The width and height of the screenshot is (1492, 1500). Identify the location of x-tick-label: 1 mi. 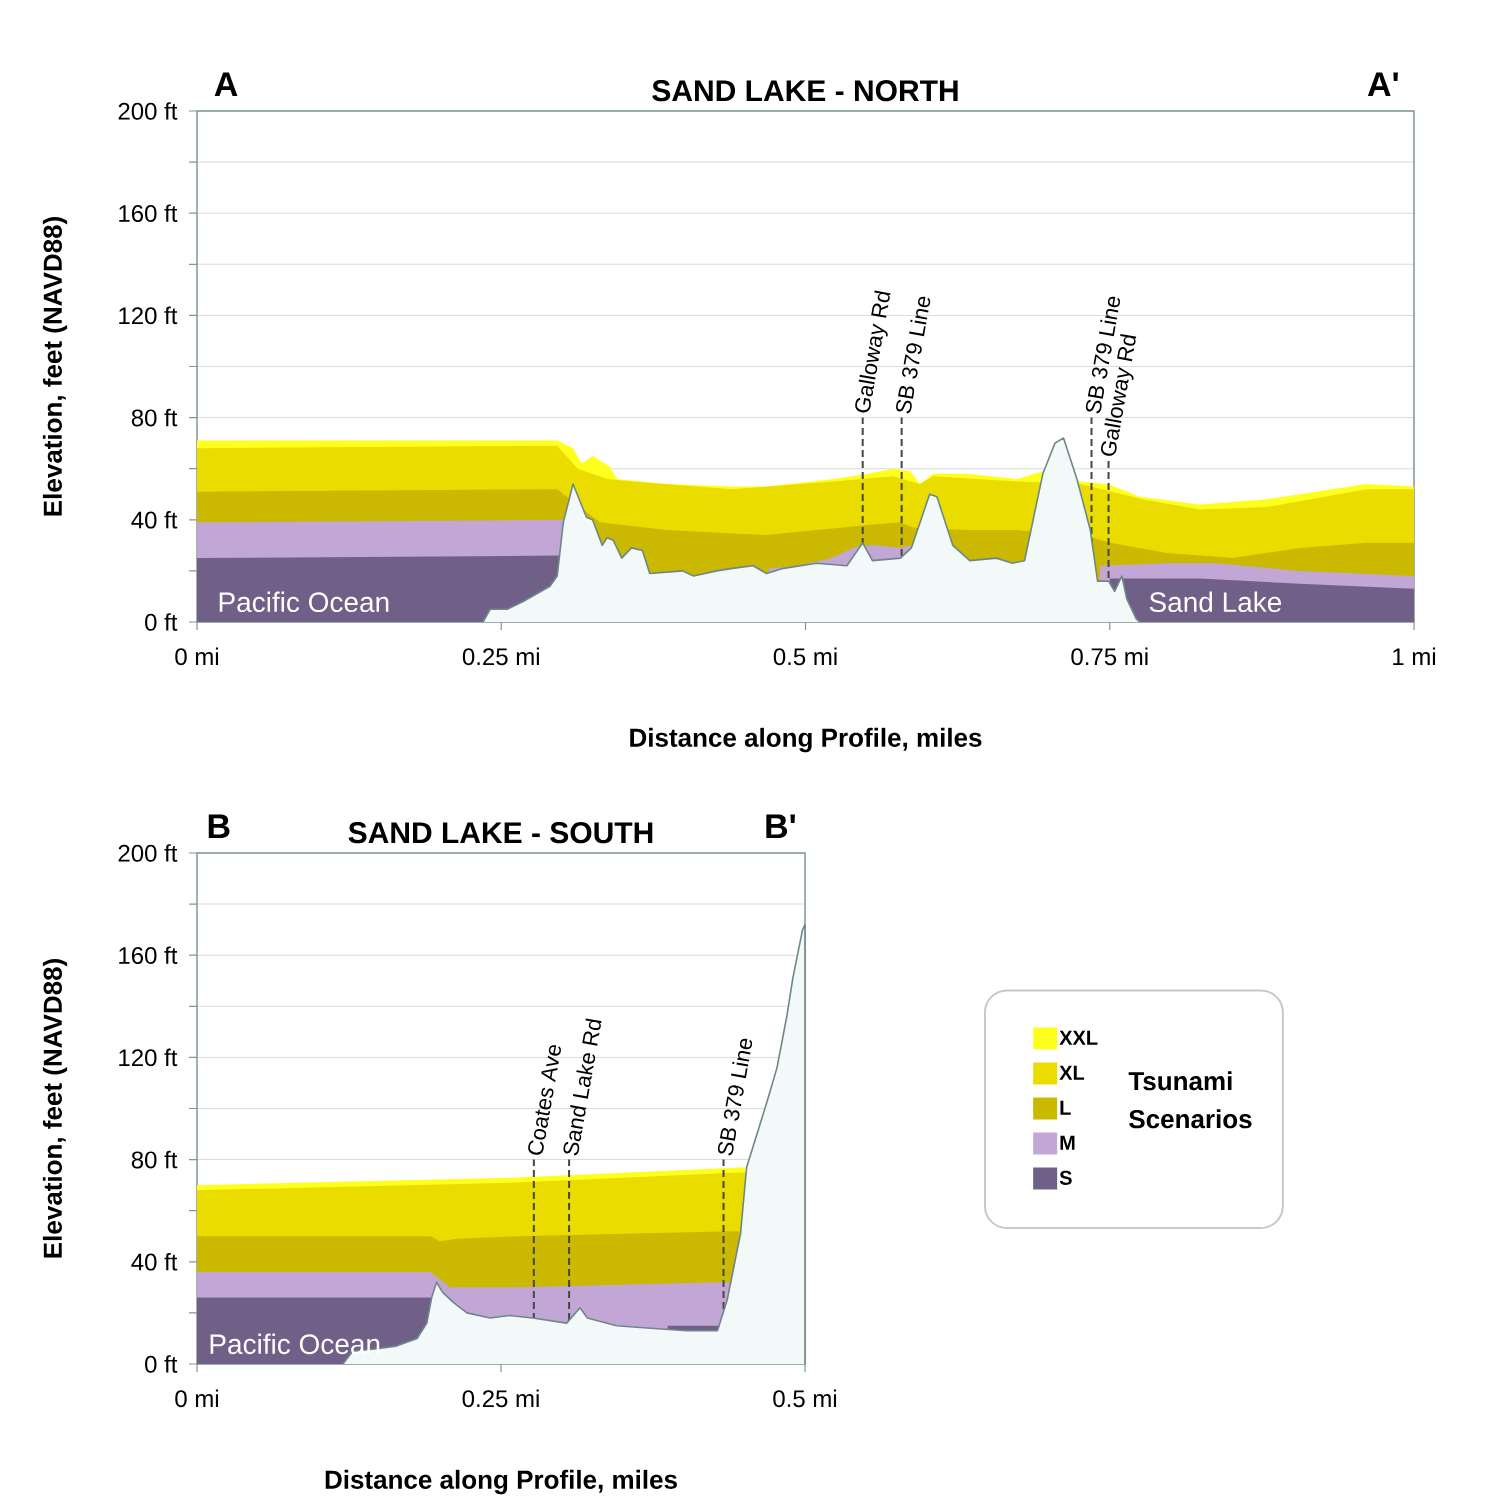
(1414, 656).